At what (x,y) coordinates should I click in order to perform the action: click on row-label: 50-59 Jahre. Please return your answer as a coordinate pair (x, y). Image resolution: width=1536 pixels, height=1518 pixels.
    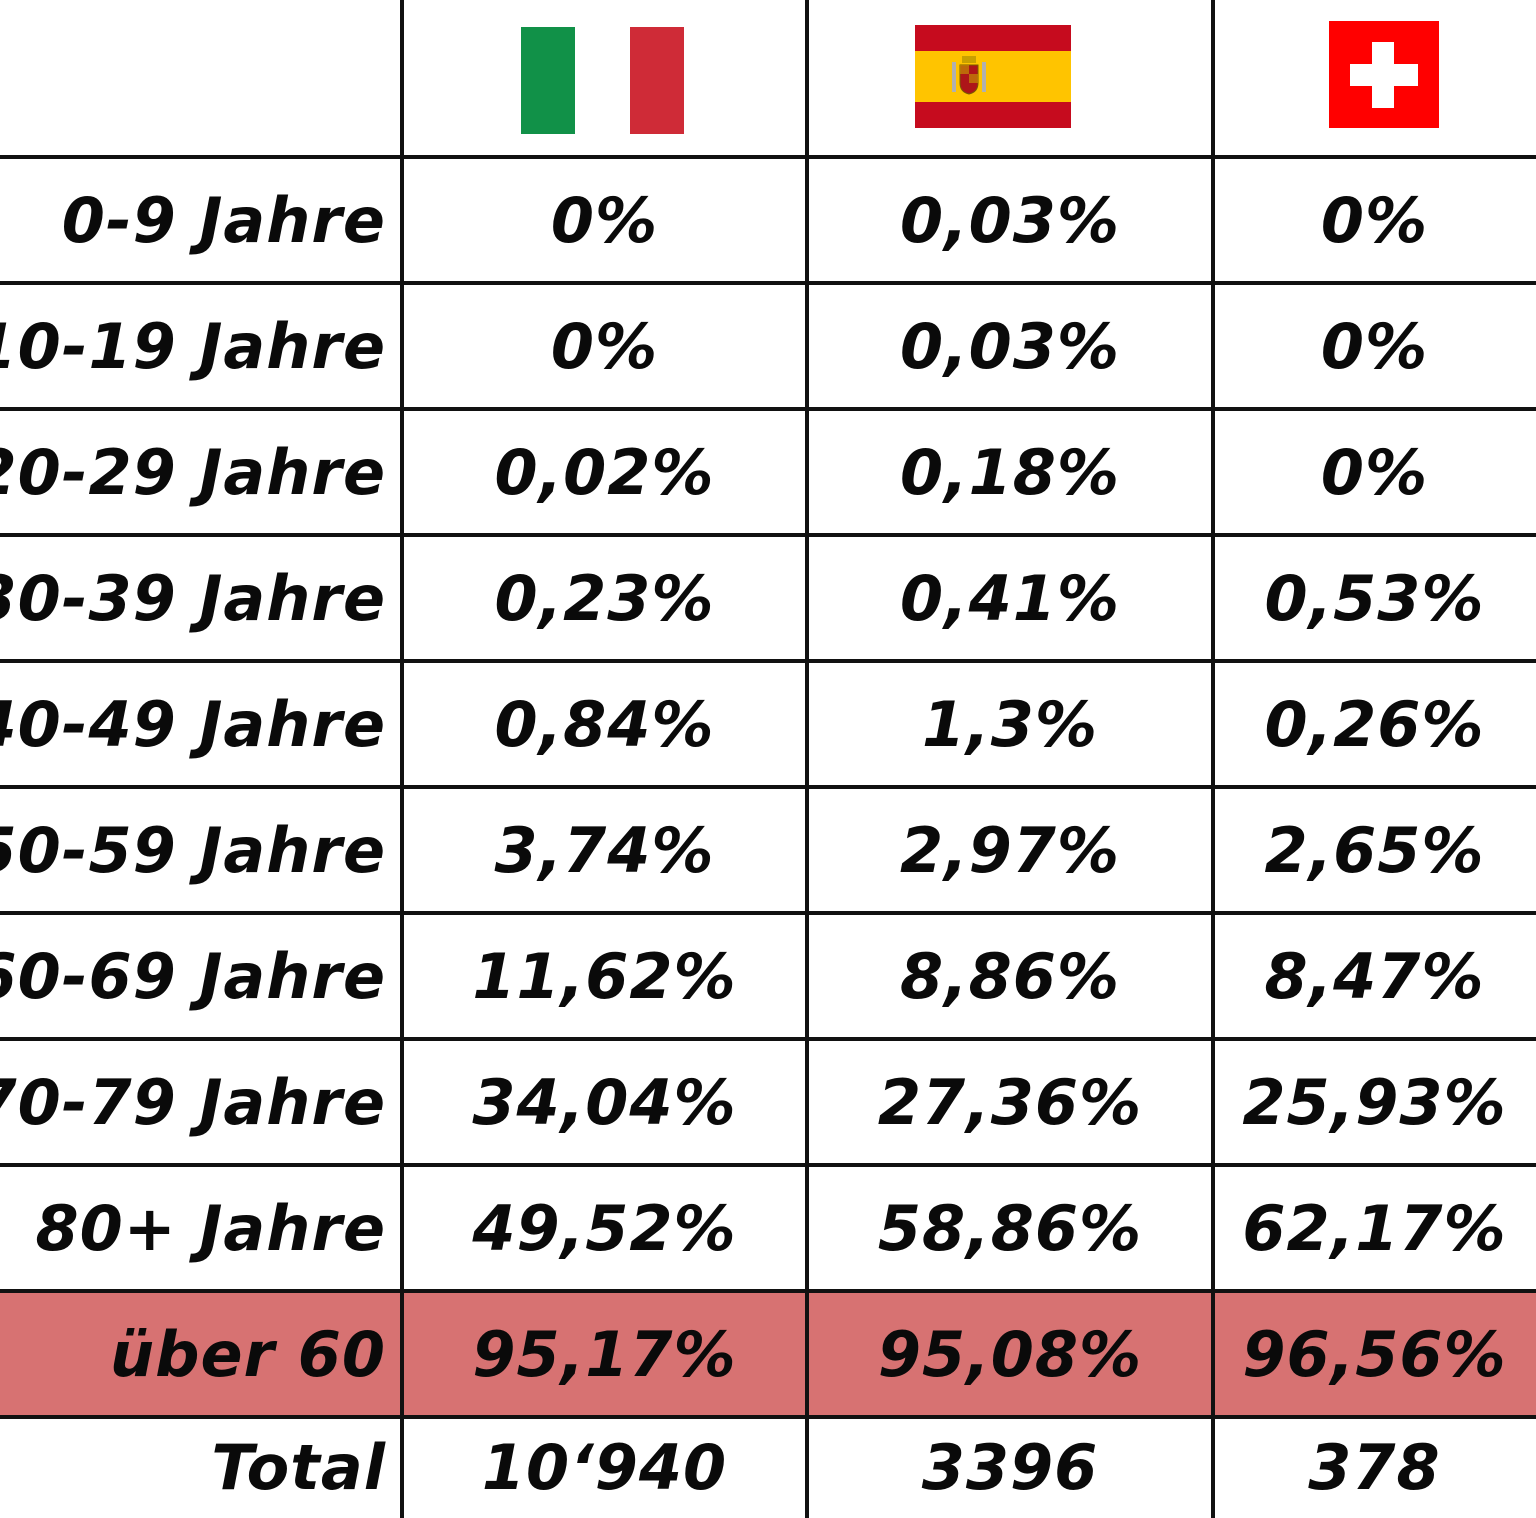
    Looking at the image, I should click on (193, 850).